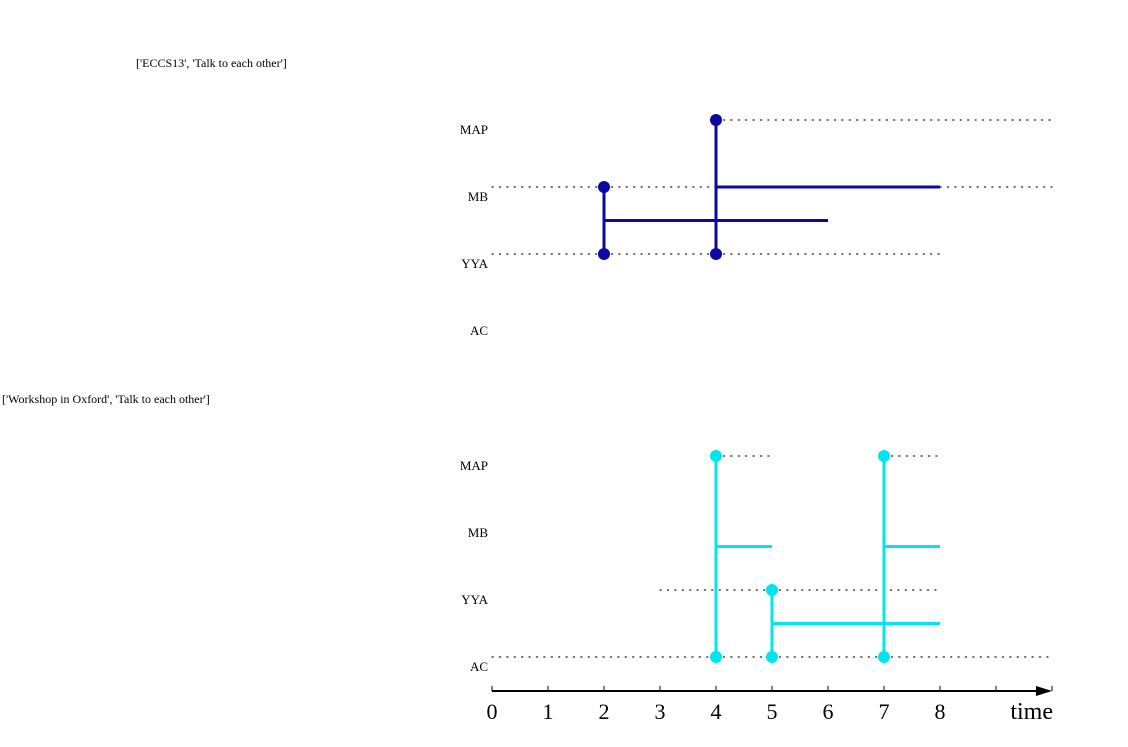 The image size is (1128, 747). What do you see at coordinates (660, 711) in the screenshot?
I see `tick-label-3: 3` at bounding box center [660, 711].